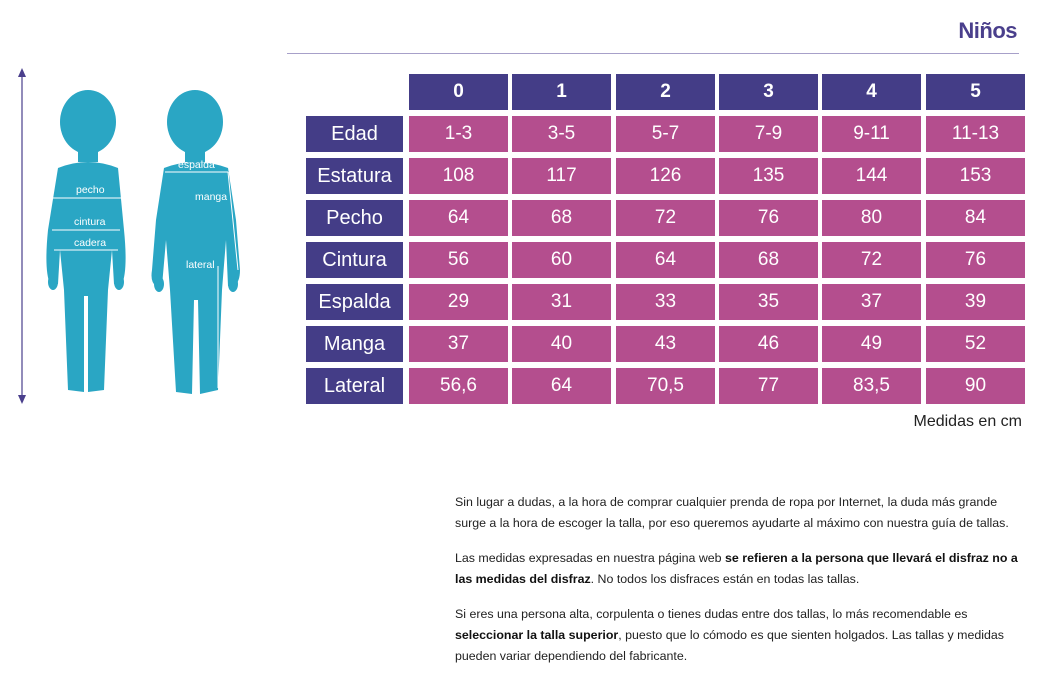  Describe the element at coordinates (458, 386) in the screenshot. I see `table-cell: 56,6` at that location.